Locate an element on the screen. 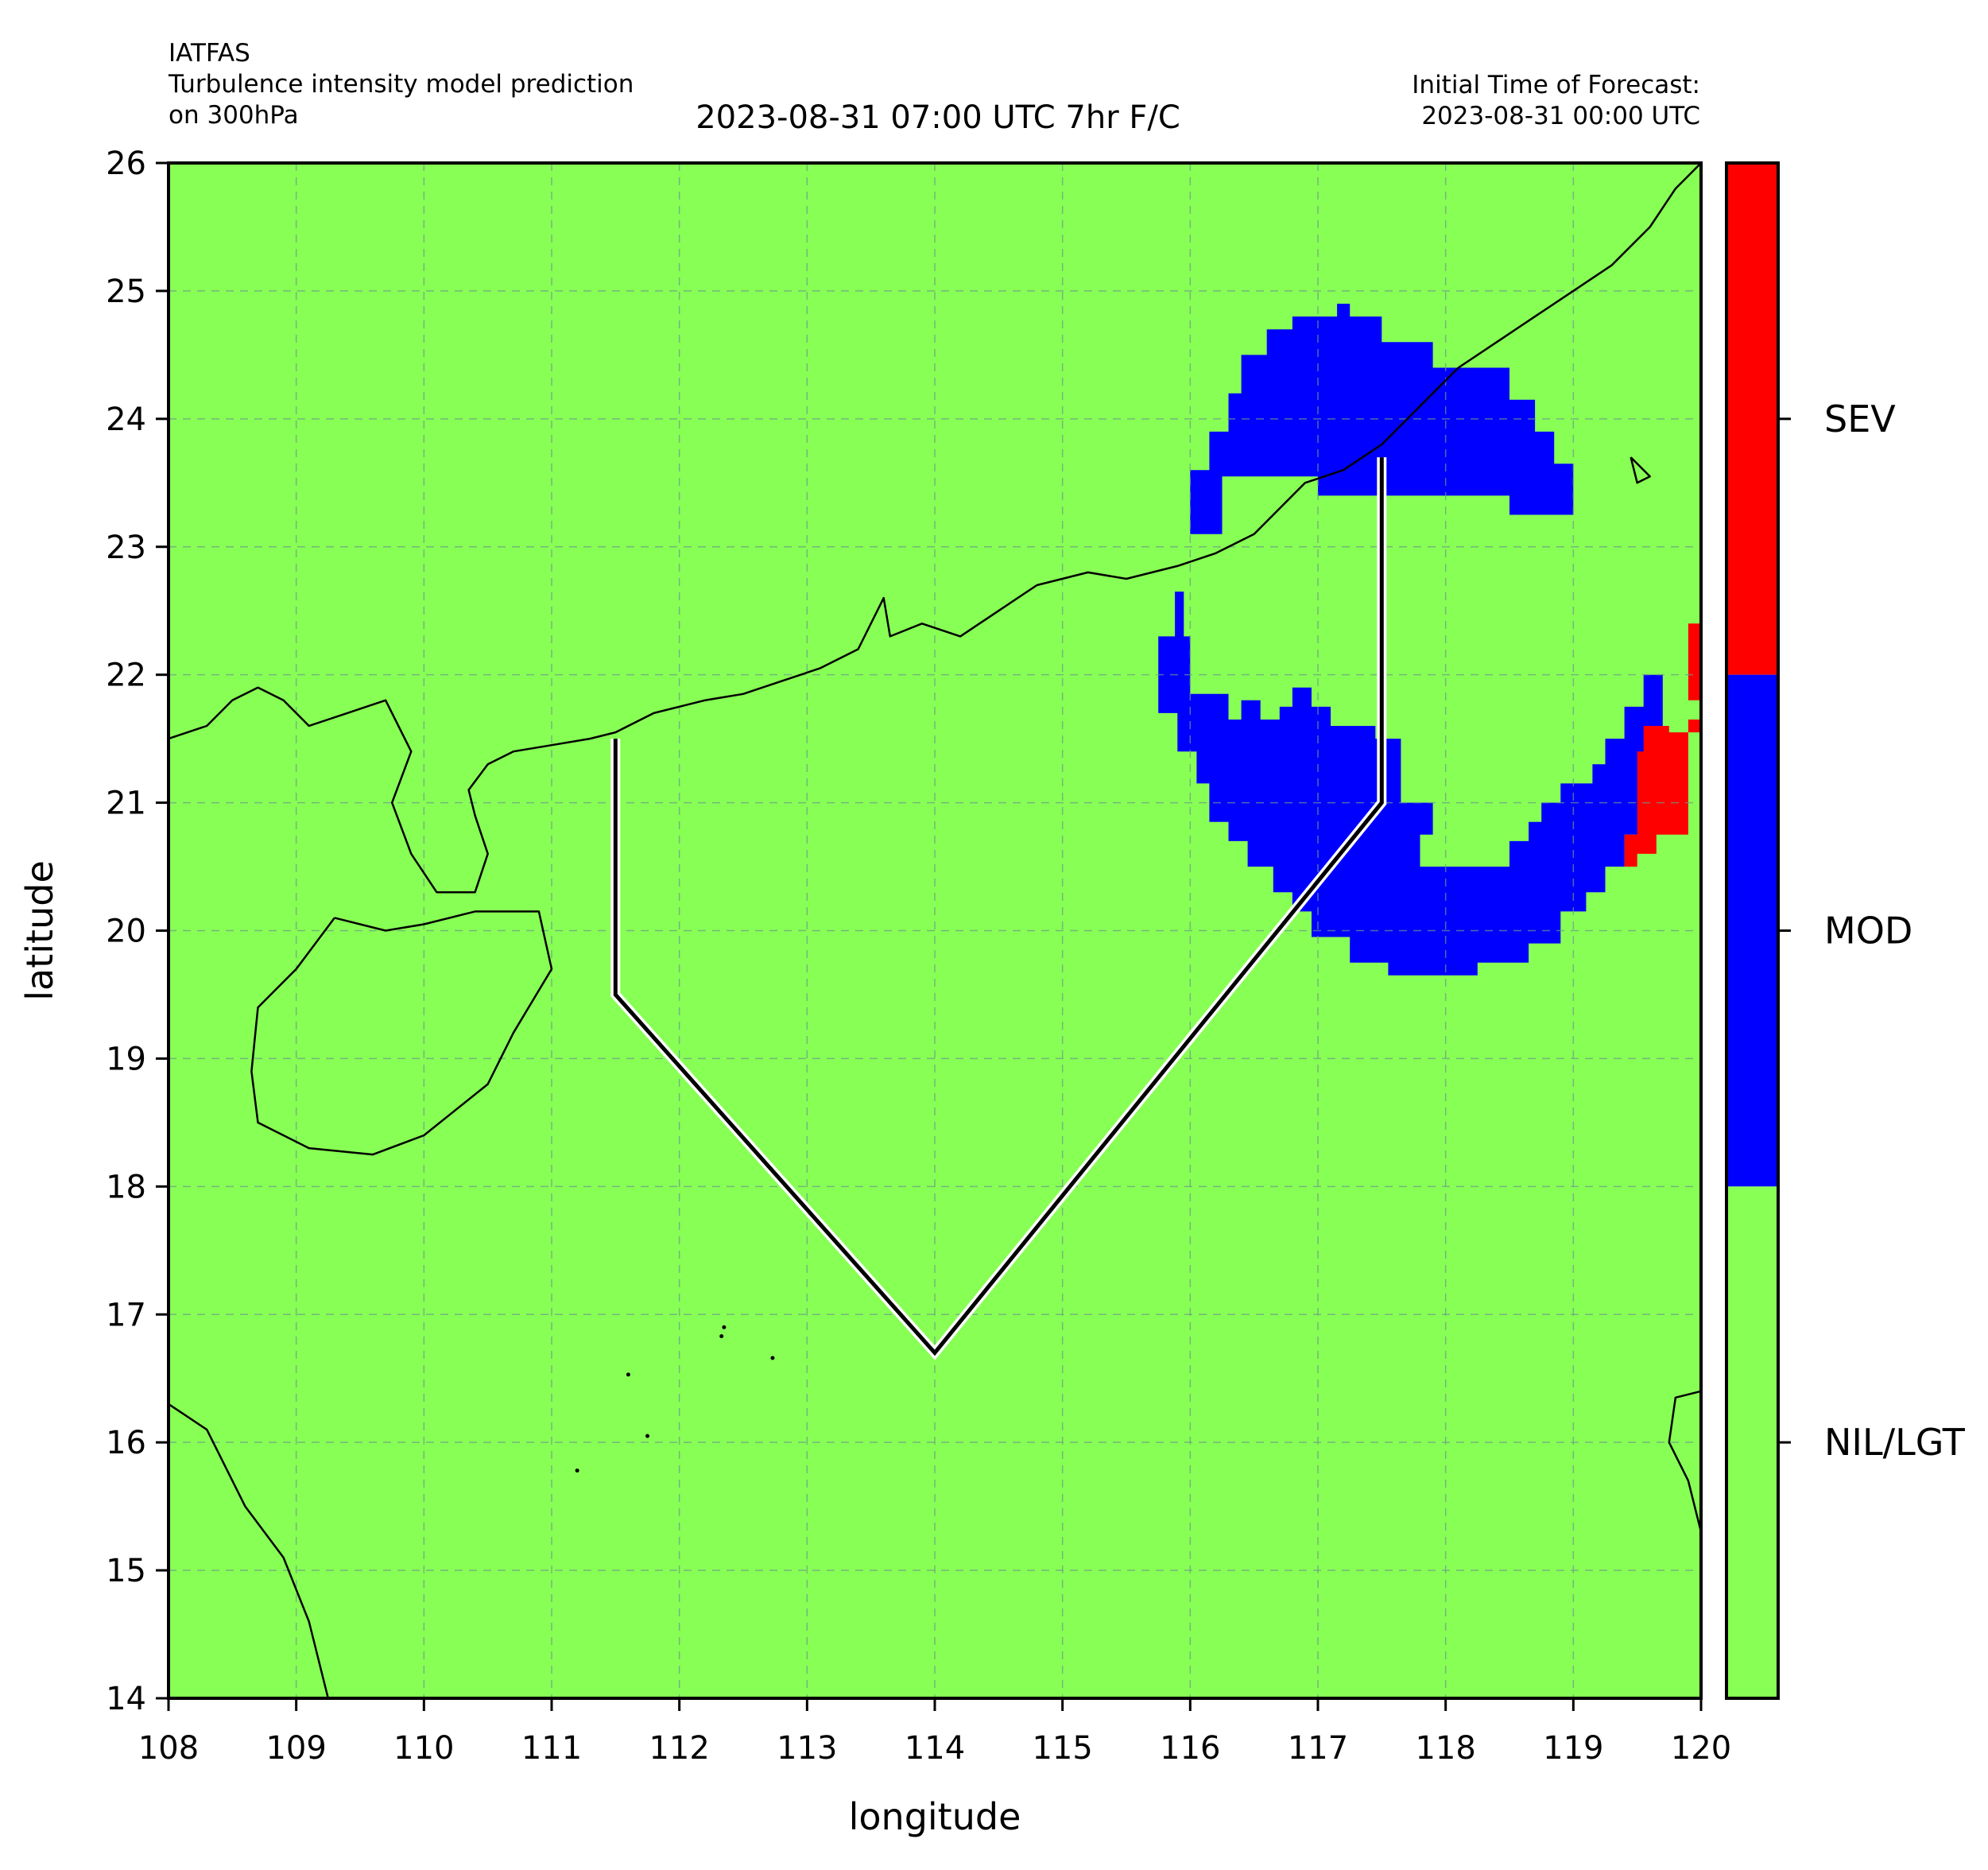  x-tick-label: 114 is located at coordinates (935, 1749).